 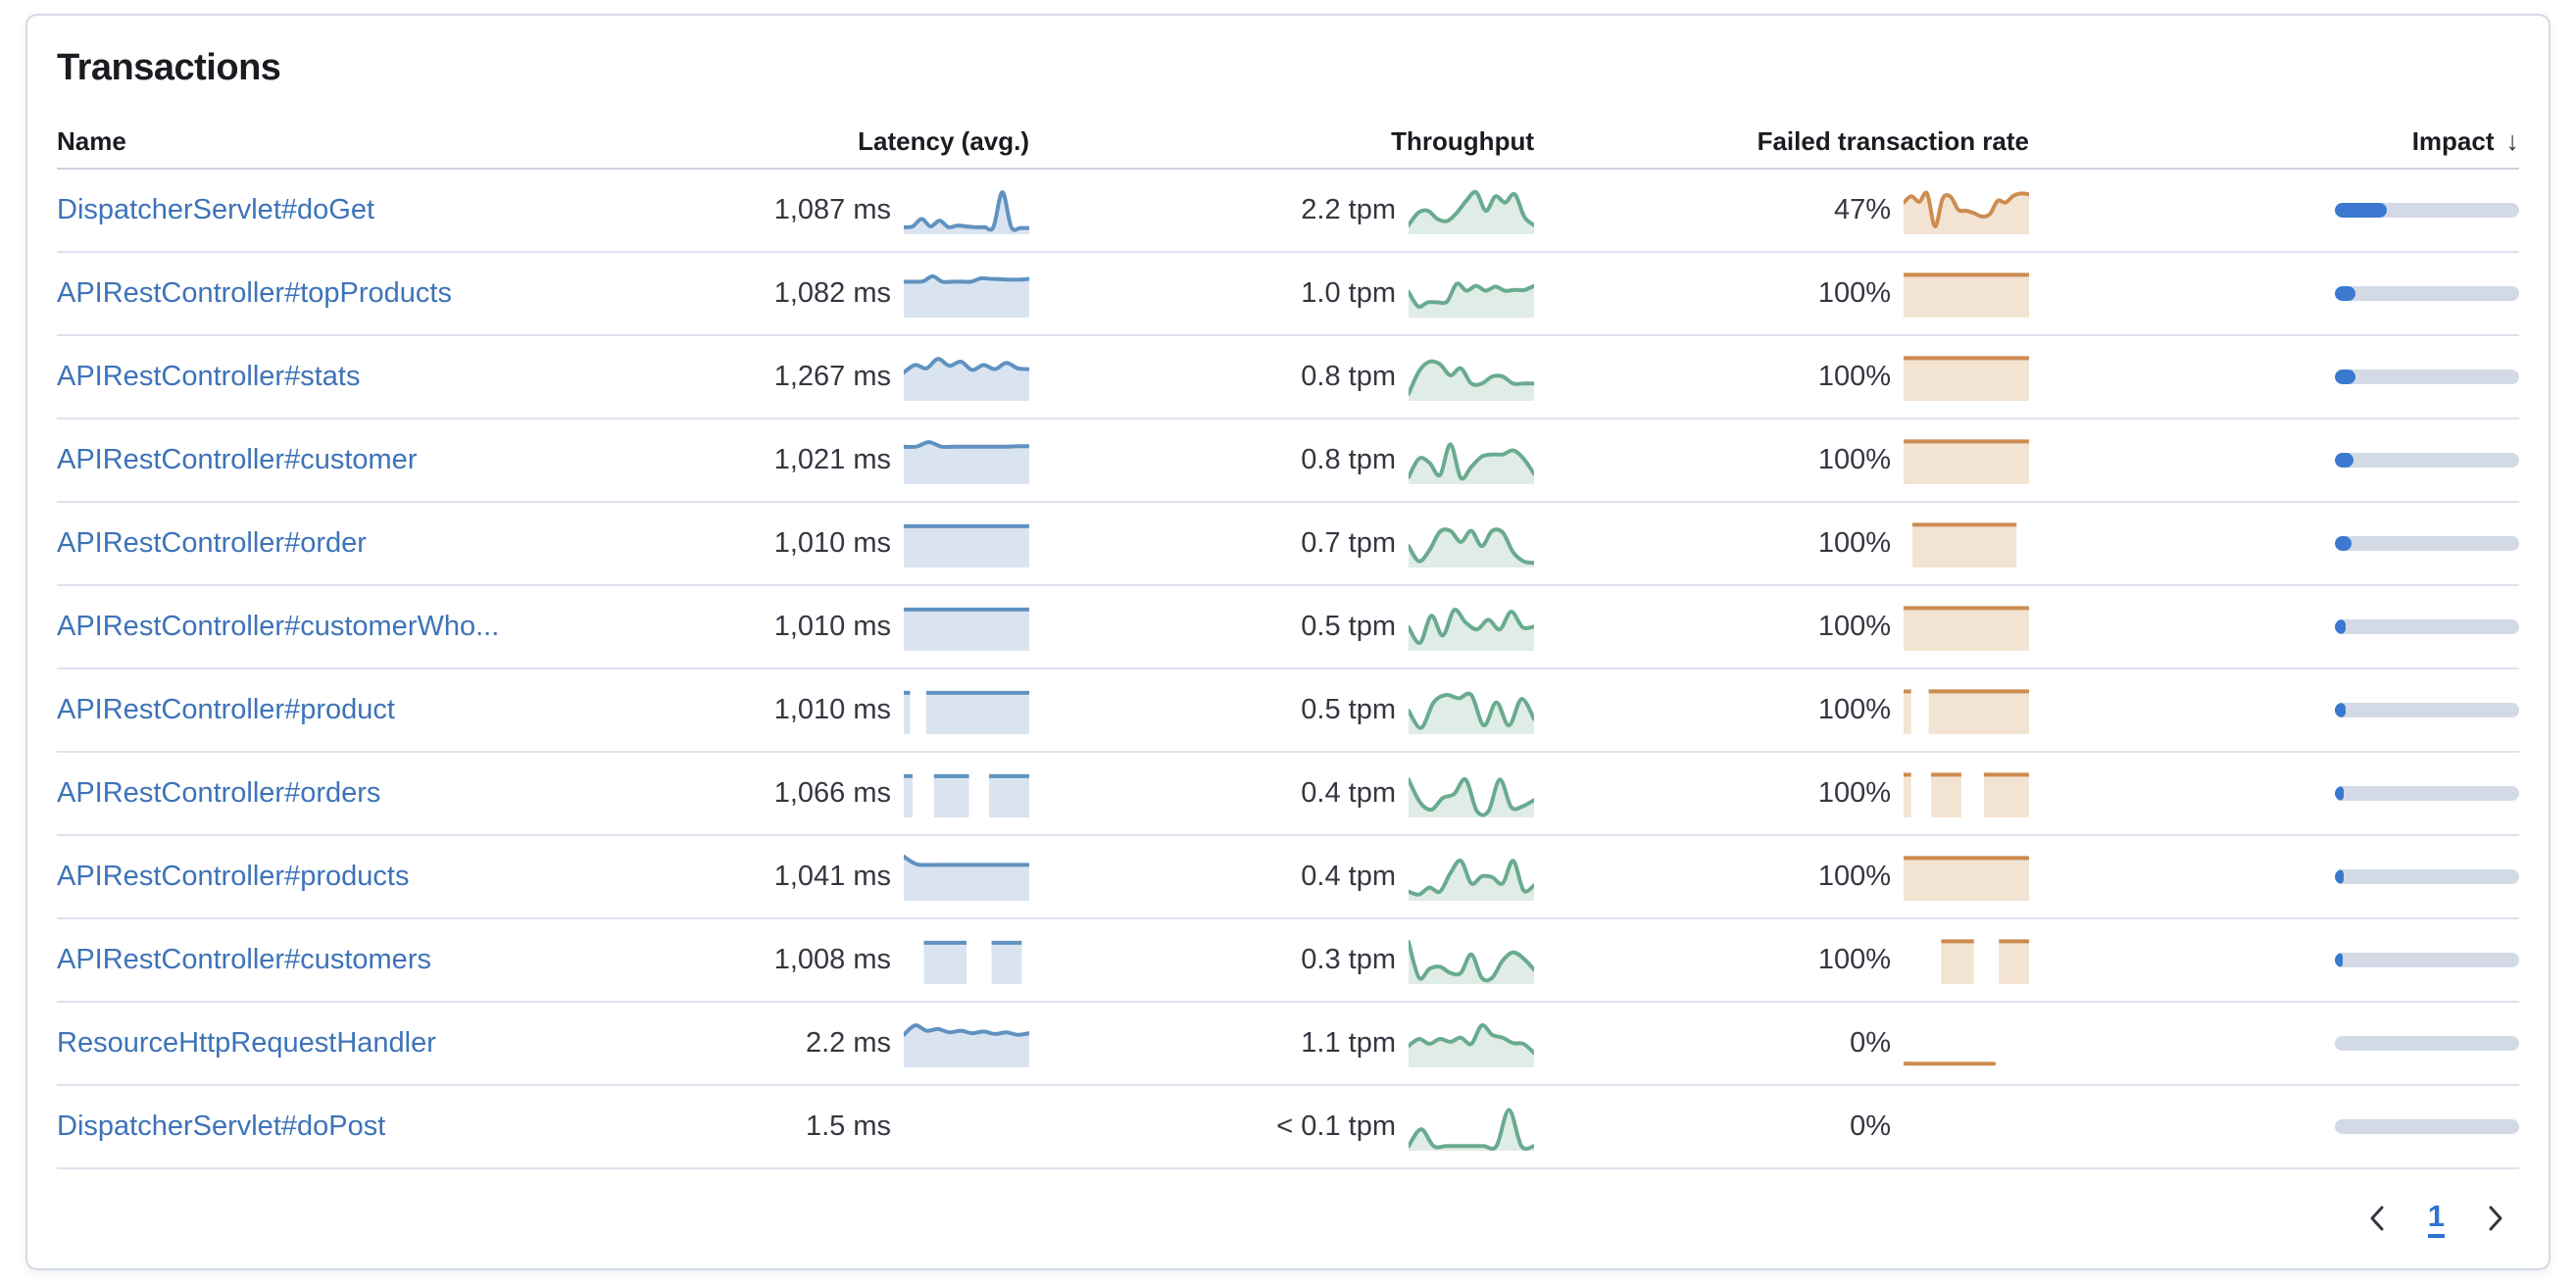 What do you see at coordinates (1281, 1043) in the screenshot?
I see `throughput-cell: 1.1 tpm` at bounding box center [1281, 1043].